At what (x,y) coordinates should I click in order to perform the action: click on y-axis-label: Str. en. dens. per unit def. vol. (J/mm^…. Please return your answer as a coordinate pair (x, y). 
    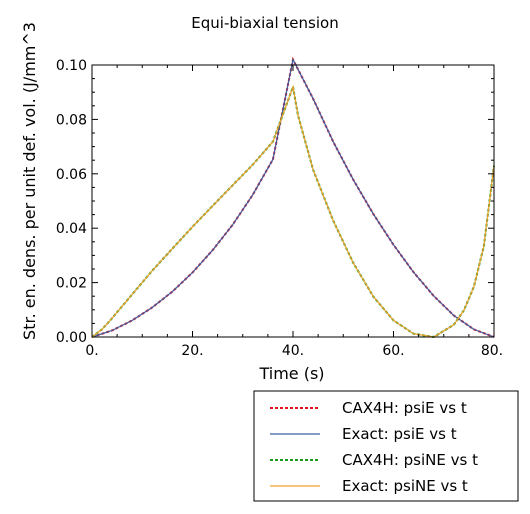
    Looking at the image, I should click on (29, 181).